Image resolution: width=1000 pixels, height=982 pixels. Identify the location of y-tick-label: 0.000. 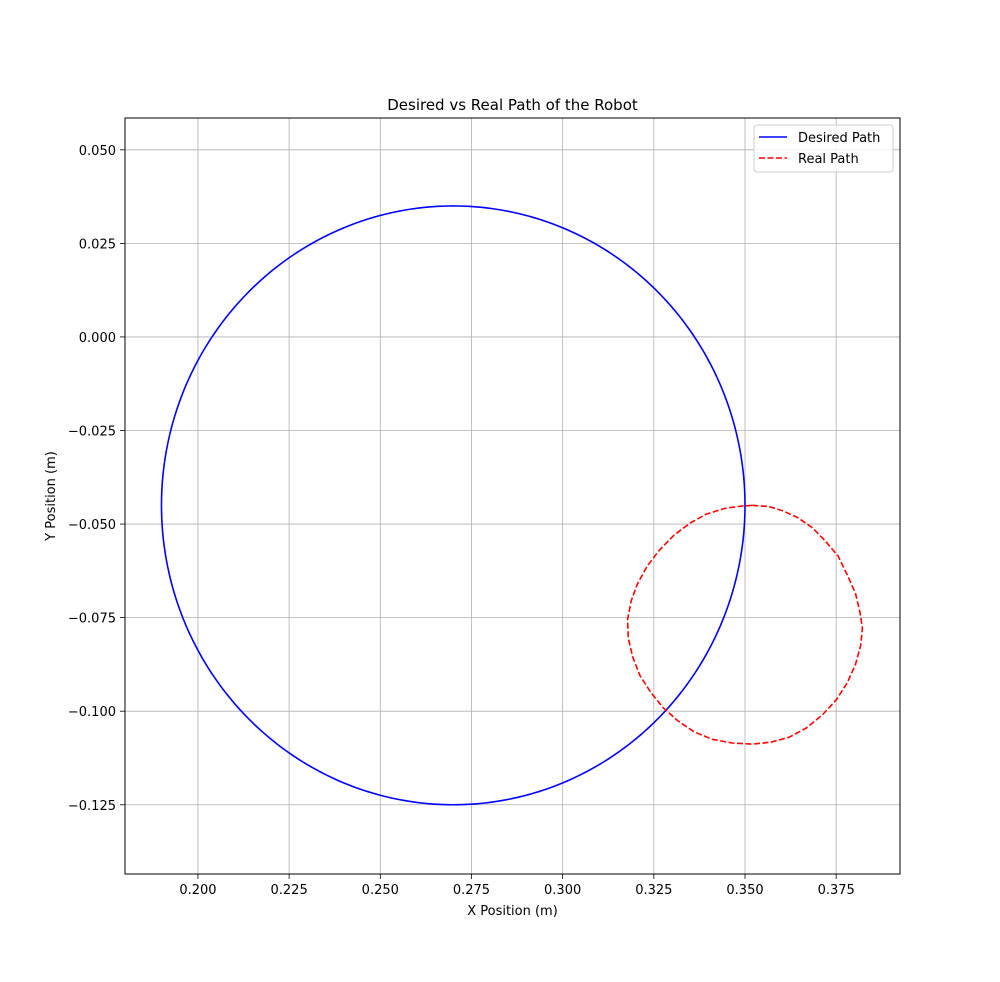
(97, 338).